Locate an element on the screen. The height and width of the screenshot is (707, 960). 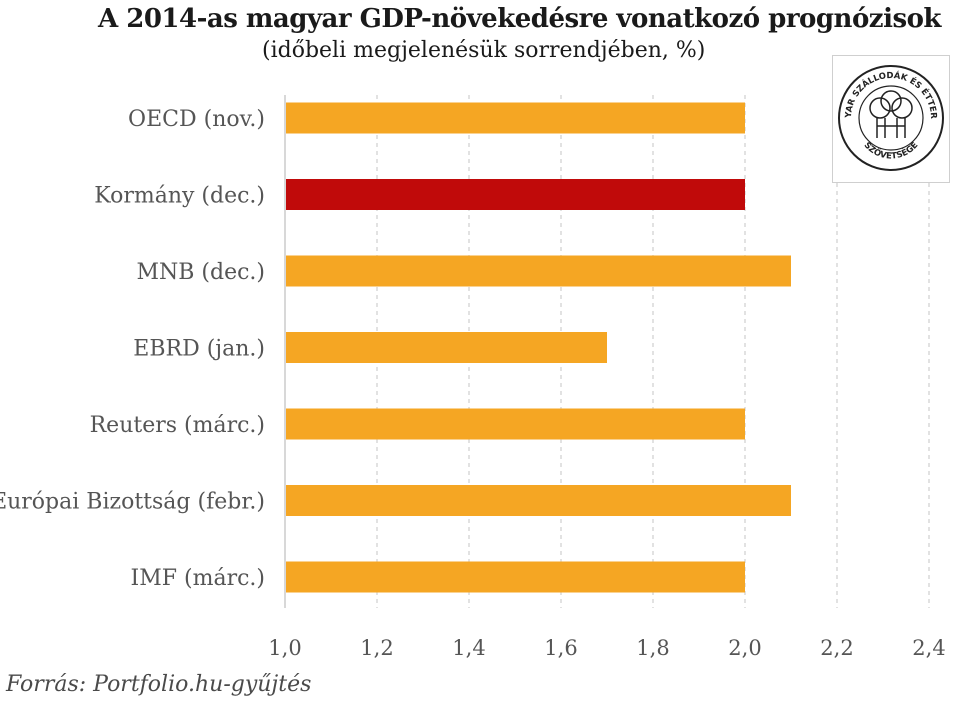
x-tick-label: 1,0 is located at coordinates (284, 648).